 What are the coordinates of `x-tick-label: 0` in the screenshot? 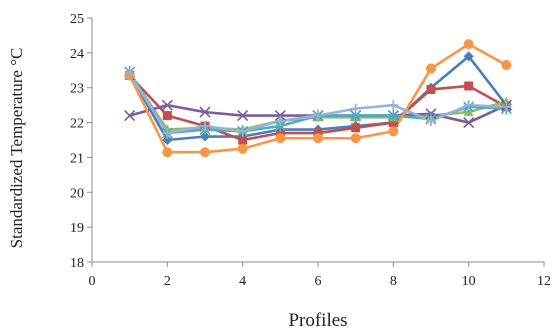 It's located at (92, 281).